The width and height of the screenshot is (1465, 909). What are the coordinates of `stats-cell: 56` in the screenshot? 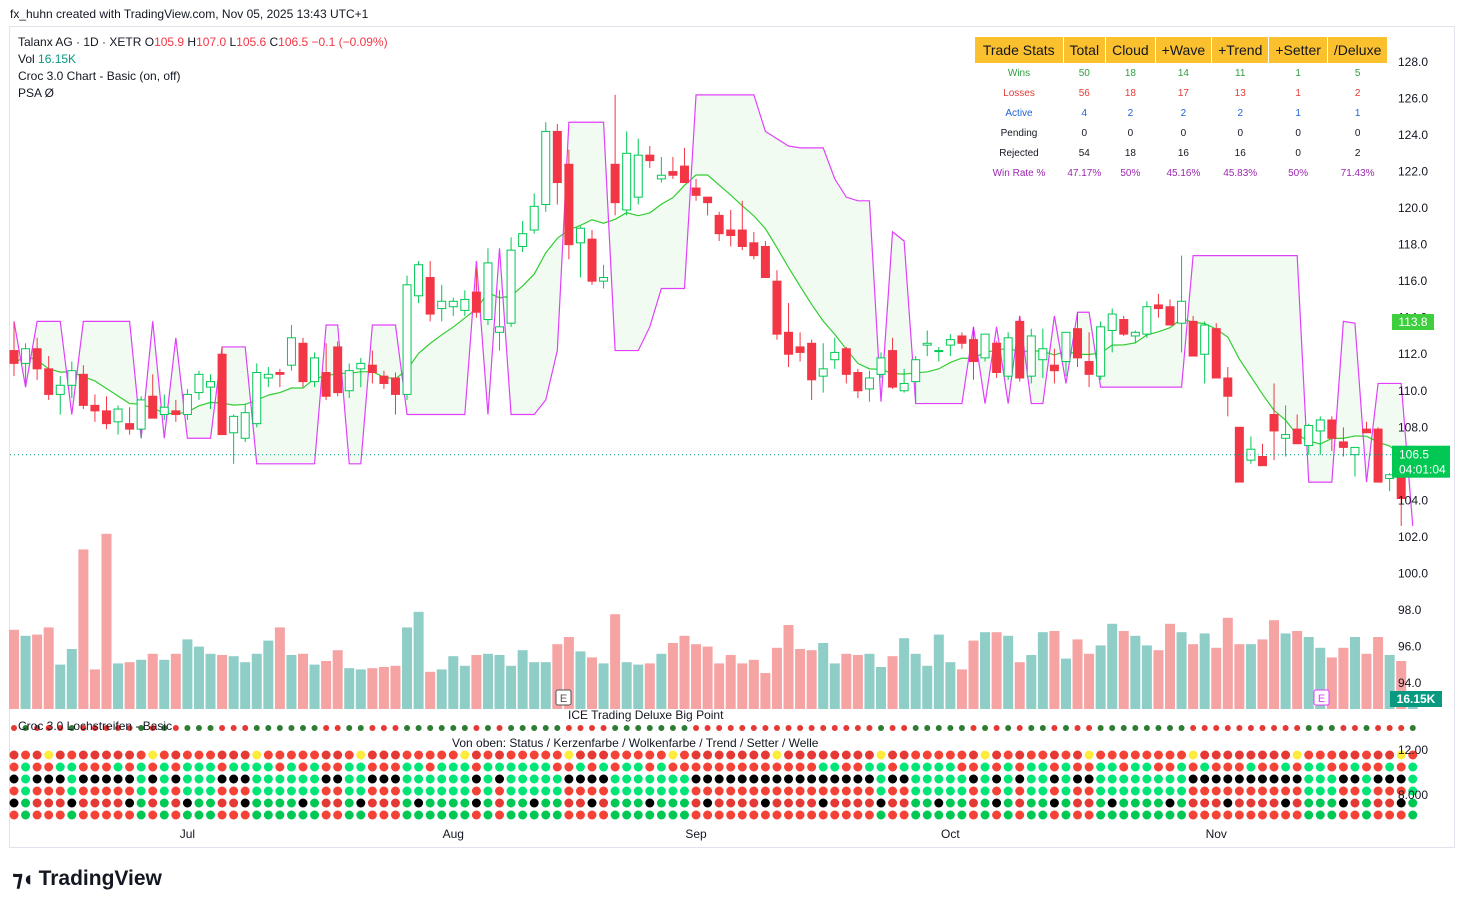 It's located at (1084, 93).